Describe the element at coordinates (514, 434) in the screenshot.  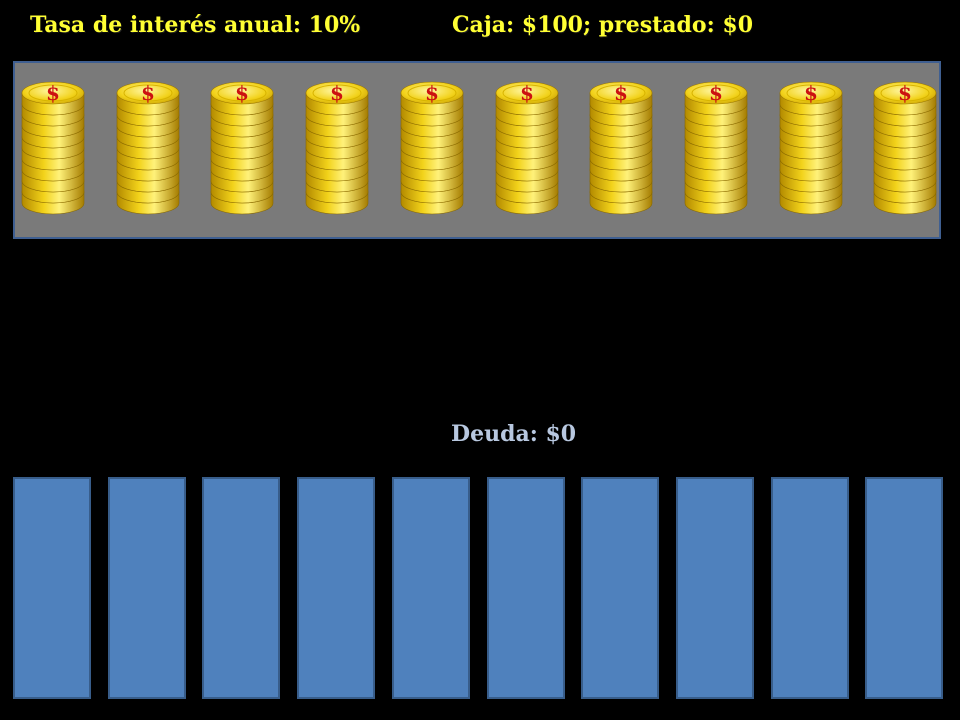
I see `debt-label: Deuda: $0` at that location.